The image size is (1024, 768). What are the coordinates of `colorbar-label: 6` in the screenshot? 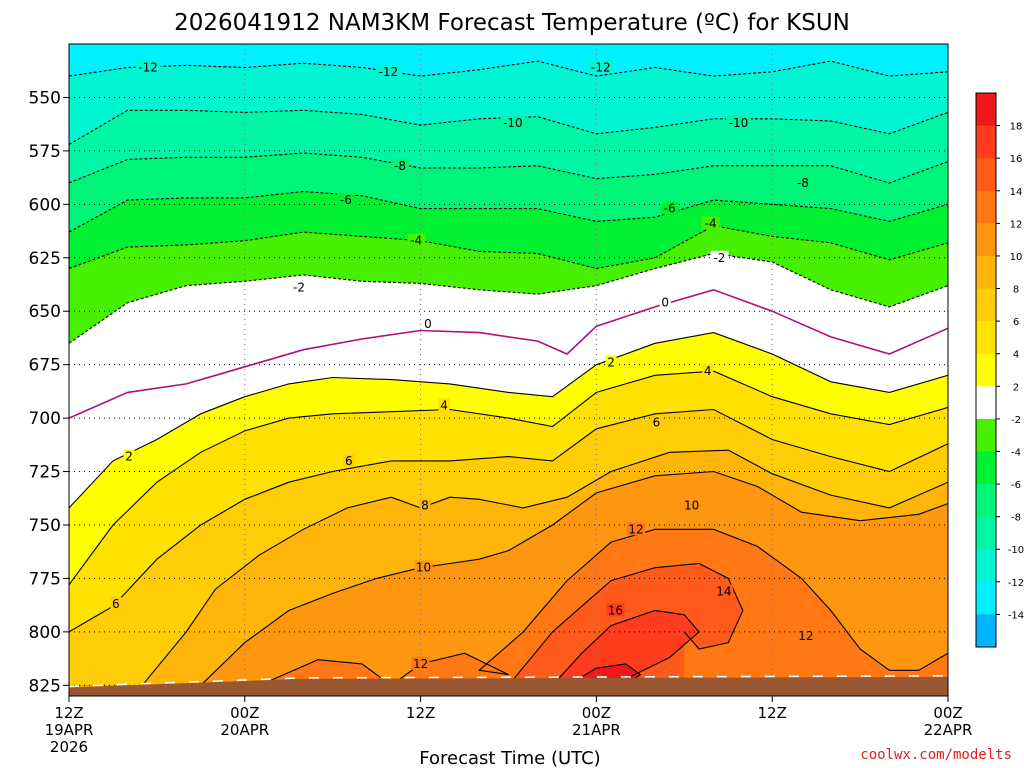 It's located at (1016, 322).